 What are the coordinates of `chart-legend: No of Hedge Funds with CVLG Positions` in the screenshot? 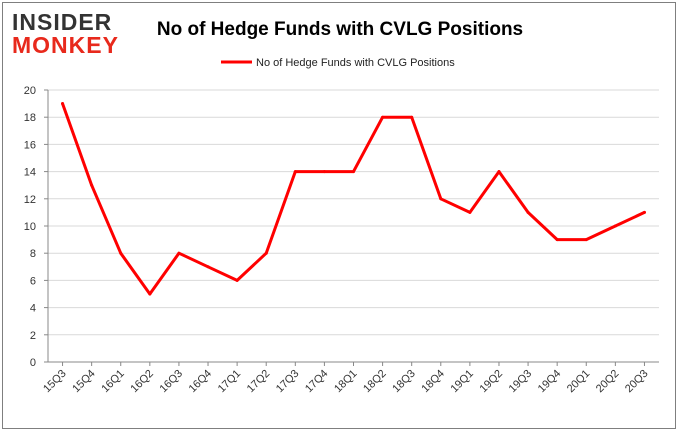 It's located at (338, 63).